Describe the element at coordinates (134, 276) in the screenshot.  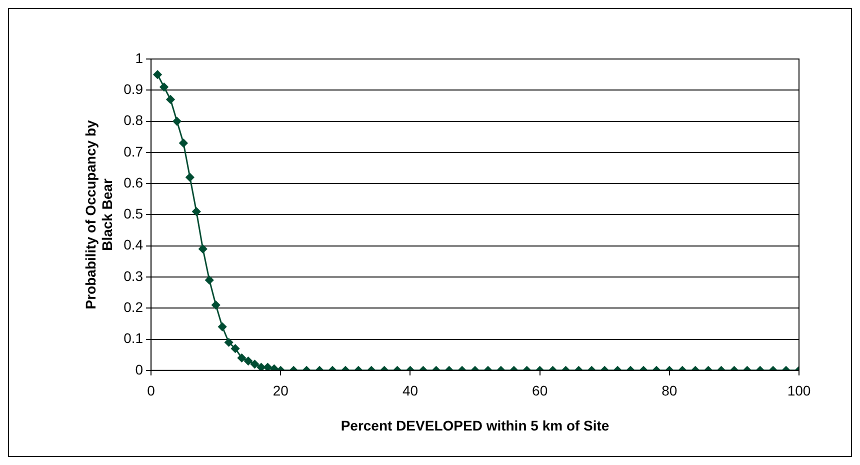
I see `y-tick-label: 0.3` at that location.